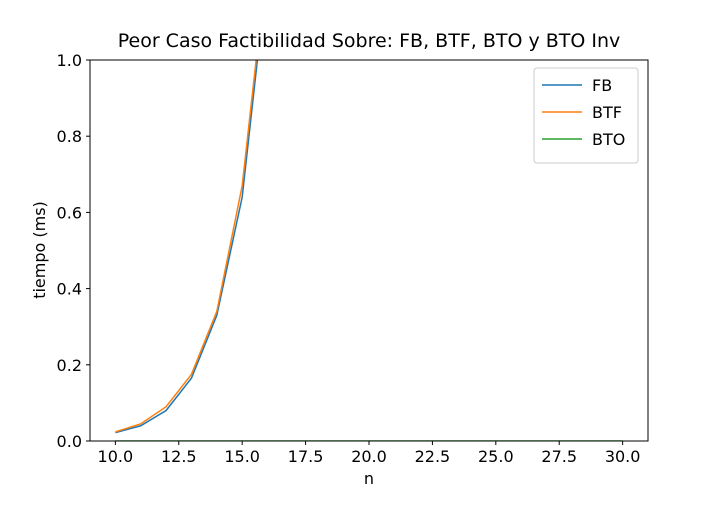 The width and height of the screenshot is (720, 508). Describe the element at coordinates (116, 456) in the screenshot. I see `x-tick-label: 10.0` at that location.